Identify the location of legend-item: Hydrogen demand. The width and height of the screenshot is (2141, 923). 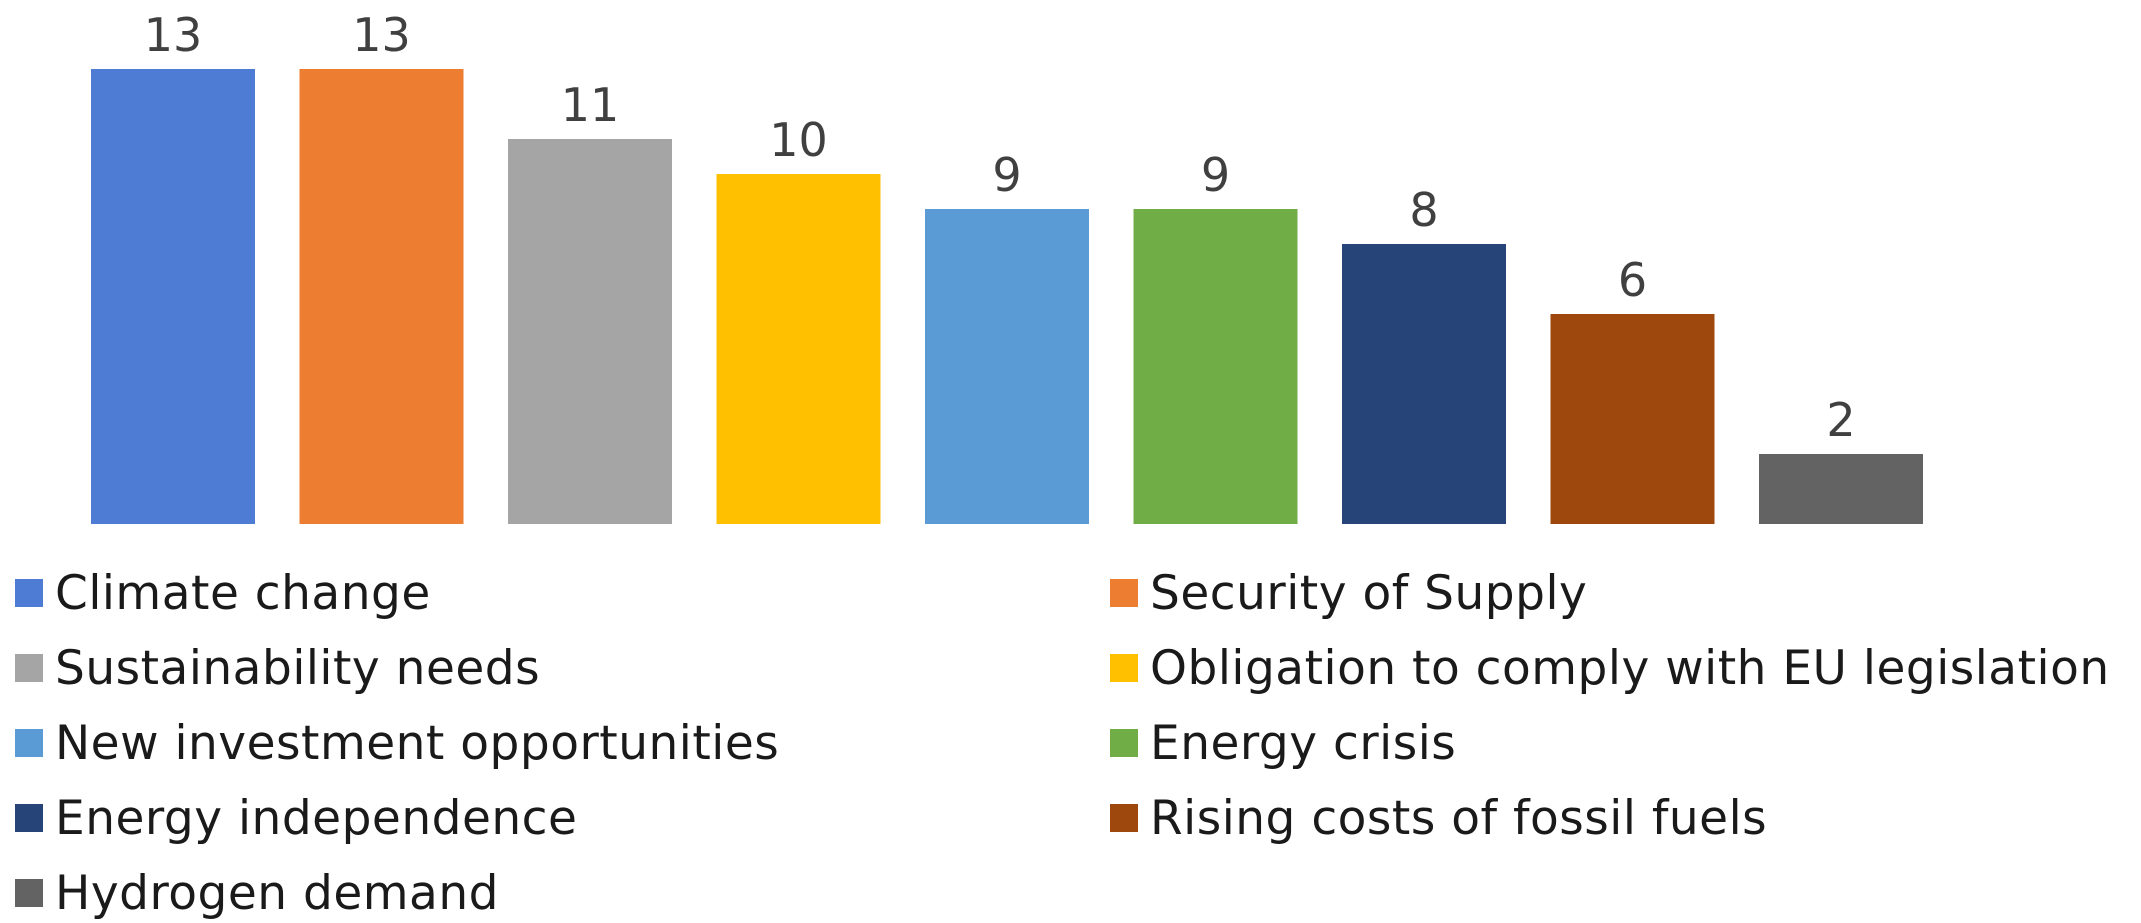
(257, 893).